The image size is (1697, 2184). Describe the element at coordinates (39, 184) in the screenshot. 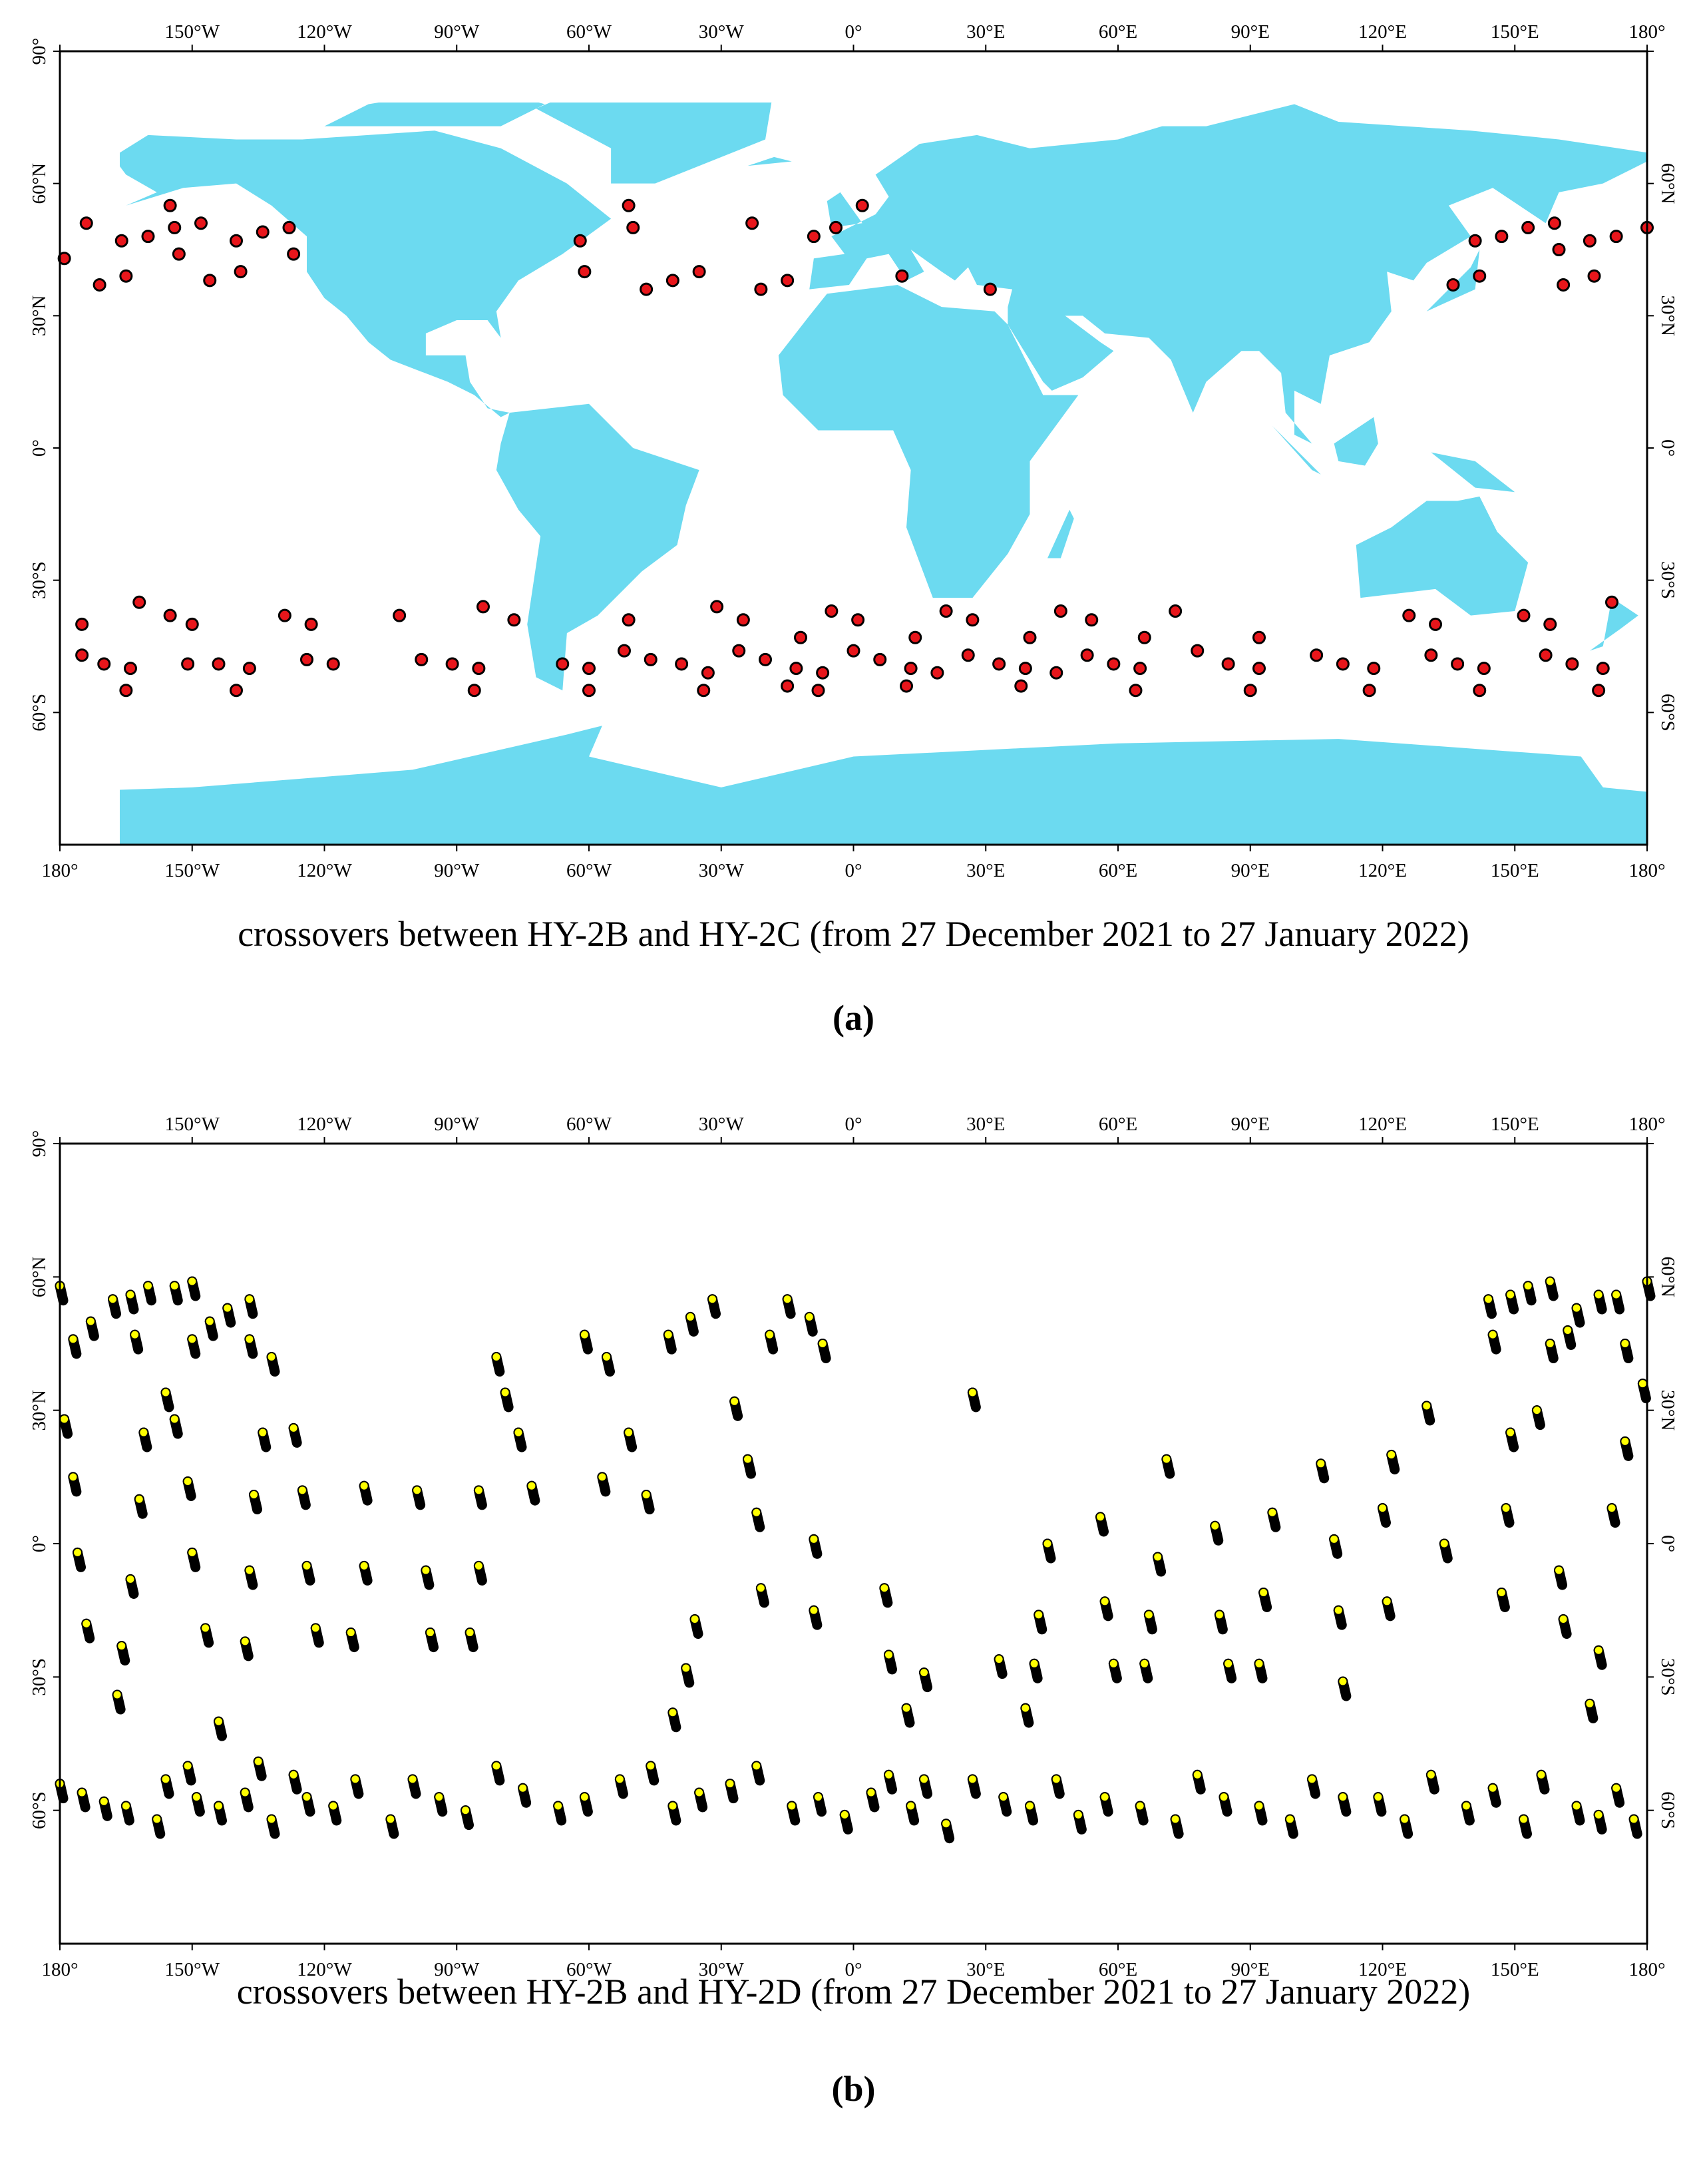

I see `y-tick-label: 60°N` at that location.